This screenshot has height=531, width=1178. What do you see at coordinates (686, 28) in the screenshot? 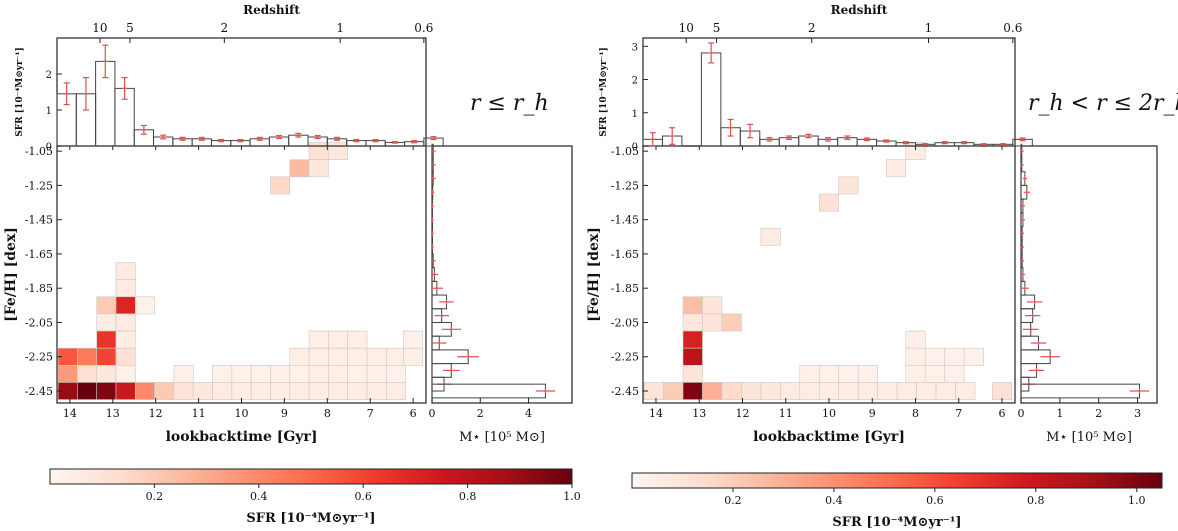
I see `redshift-tick-label: 10` at bounding box center [686, 28].